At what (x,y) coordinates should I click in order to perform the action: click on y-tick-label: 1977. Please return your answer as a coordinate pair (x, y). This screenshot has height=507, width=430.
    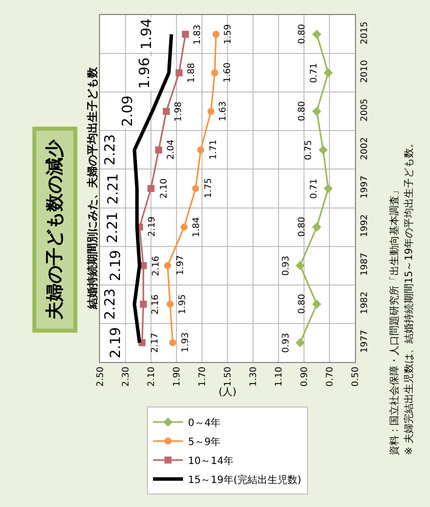
    Looking at the image, I should click on (365, 341).